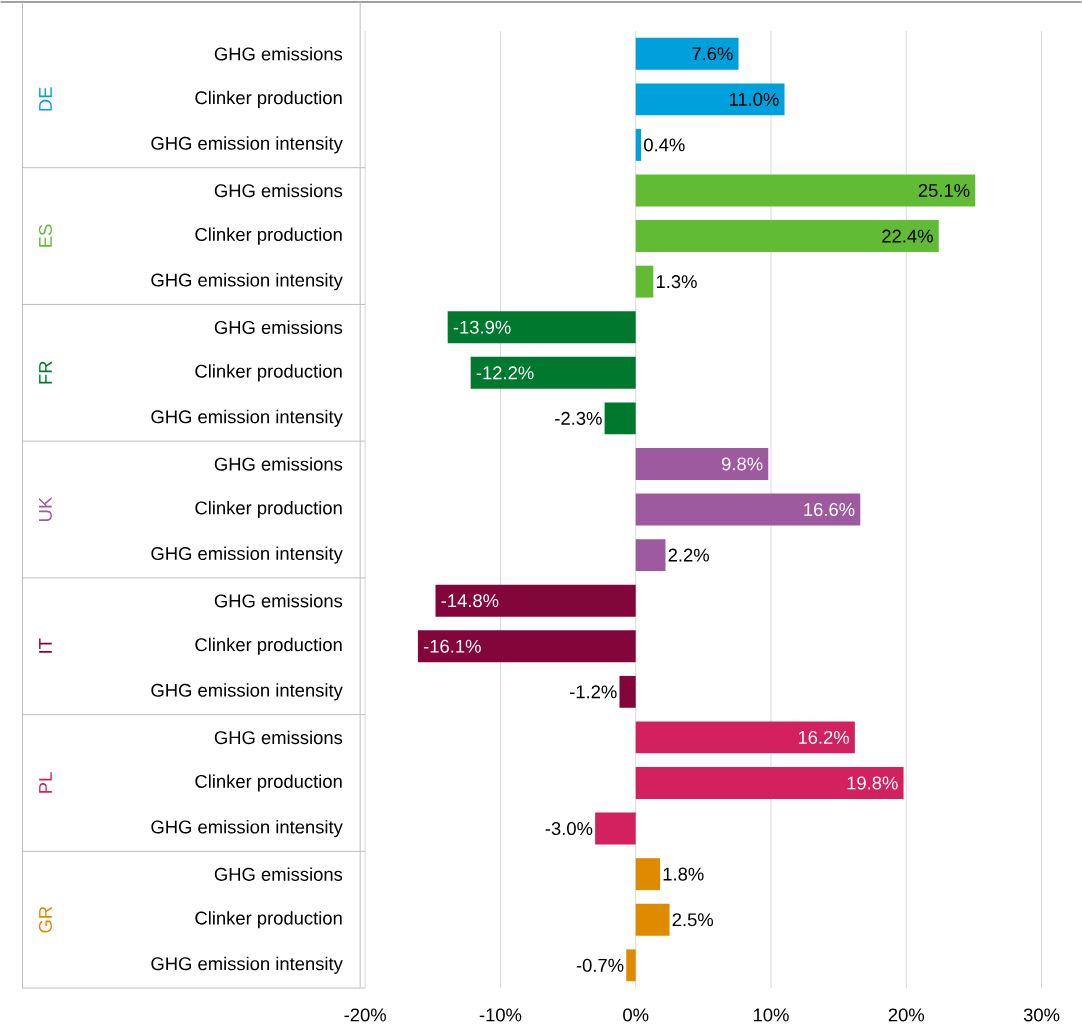 Image resolution: width=1082 pixels, height=1034 pixels. I want to click on data-label: 1.8%, so click(683, 874).